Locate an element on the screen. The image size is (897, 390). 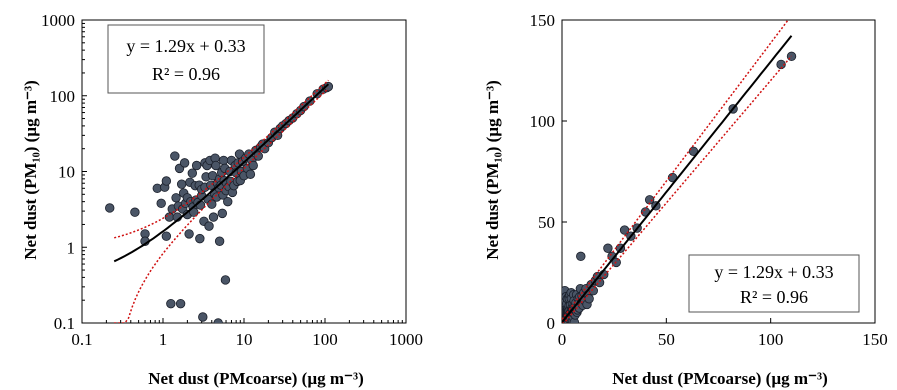
right-r2-text: R² = 0.96 is located at coordinates (774, 297).